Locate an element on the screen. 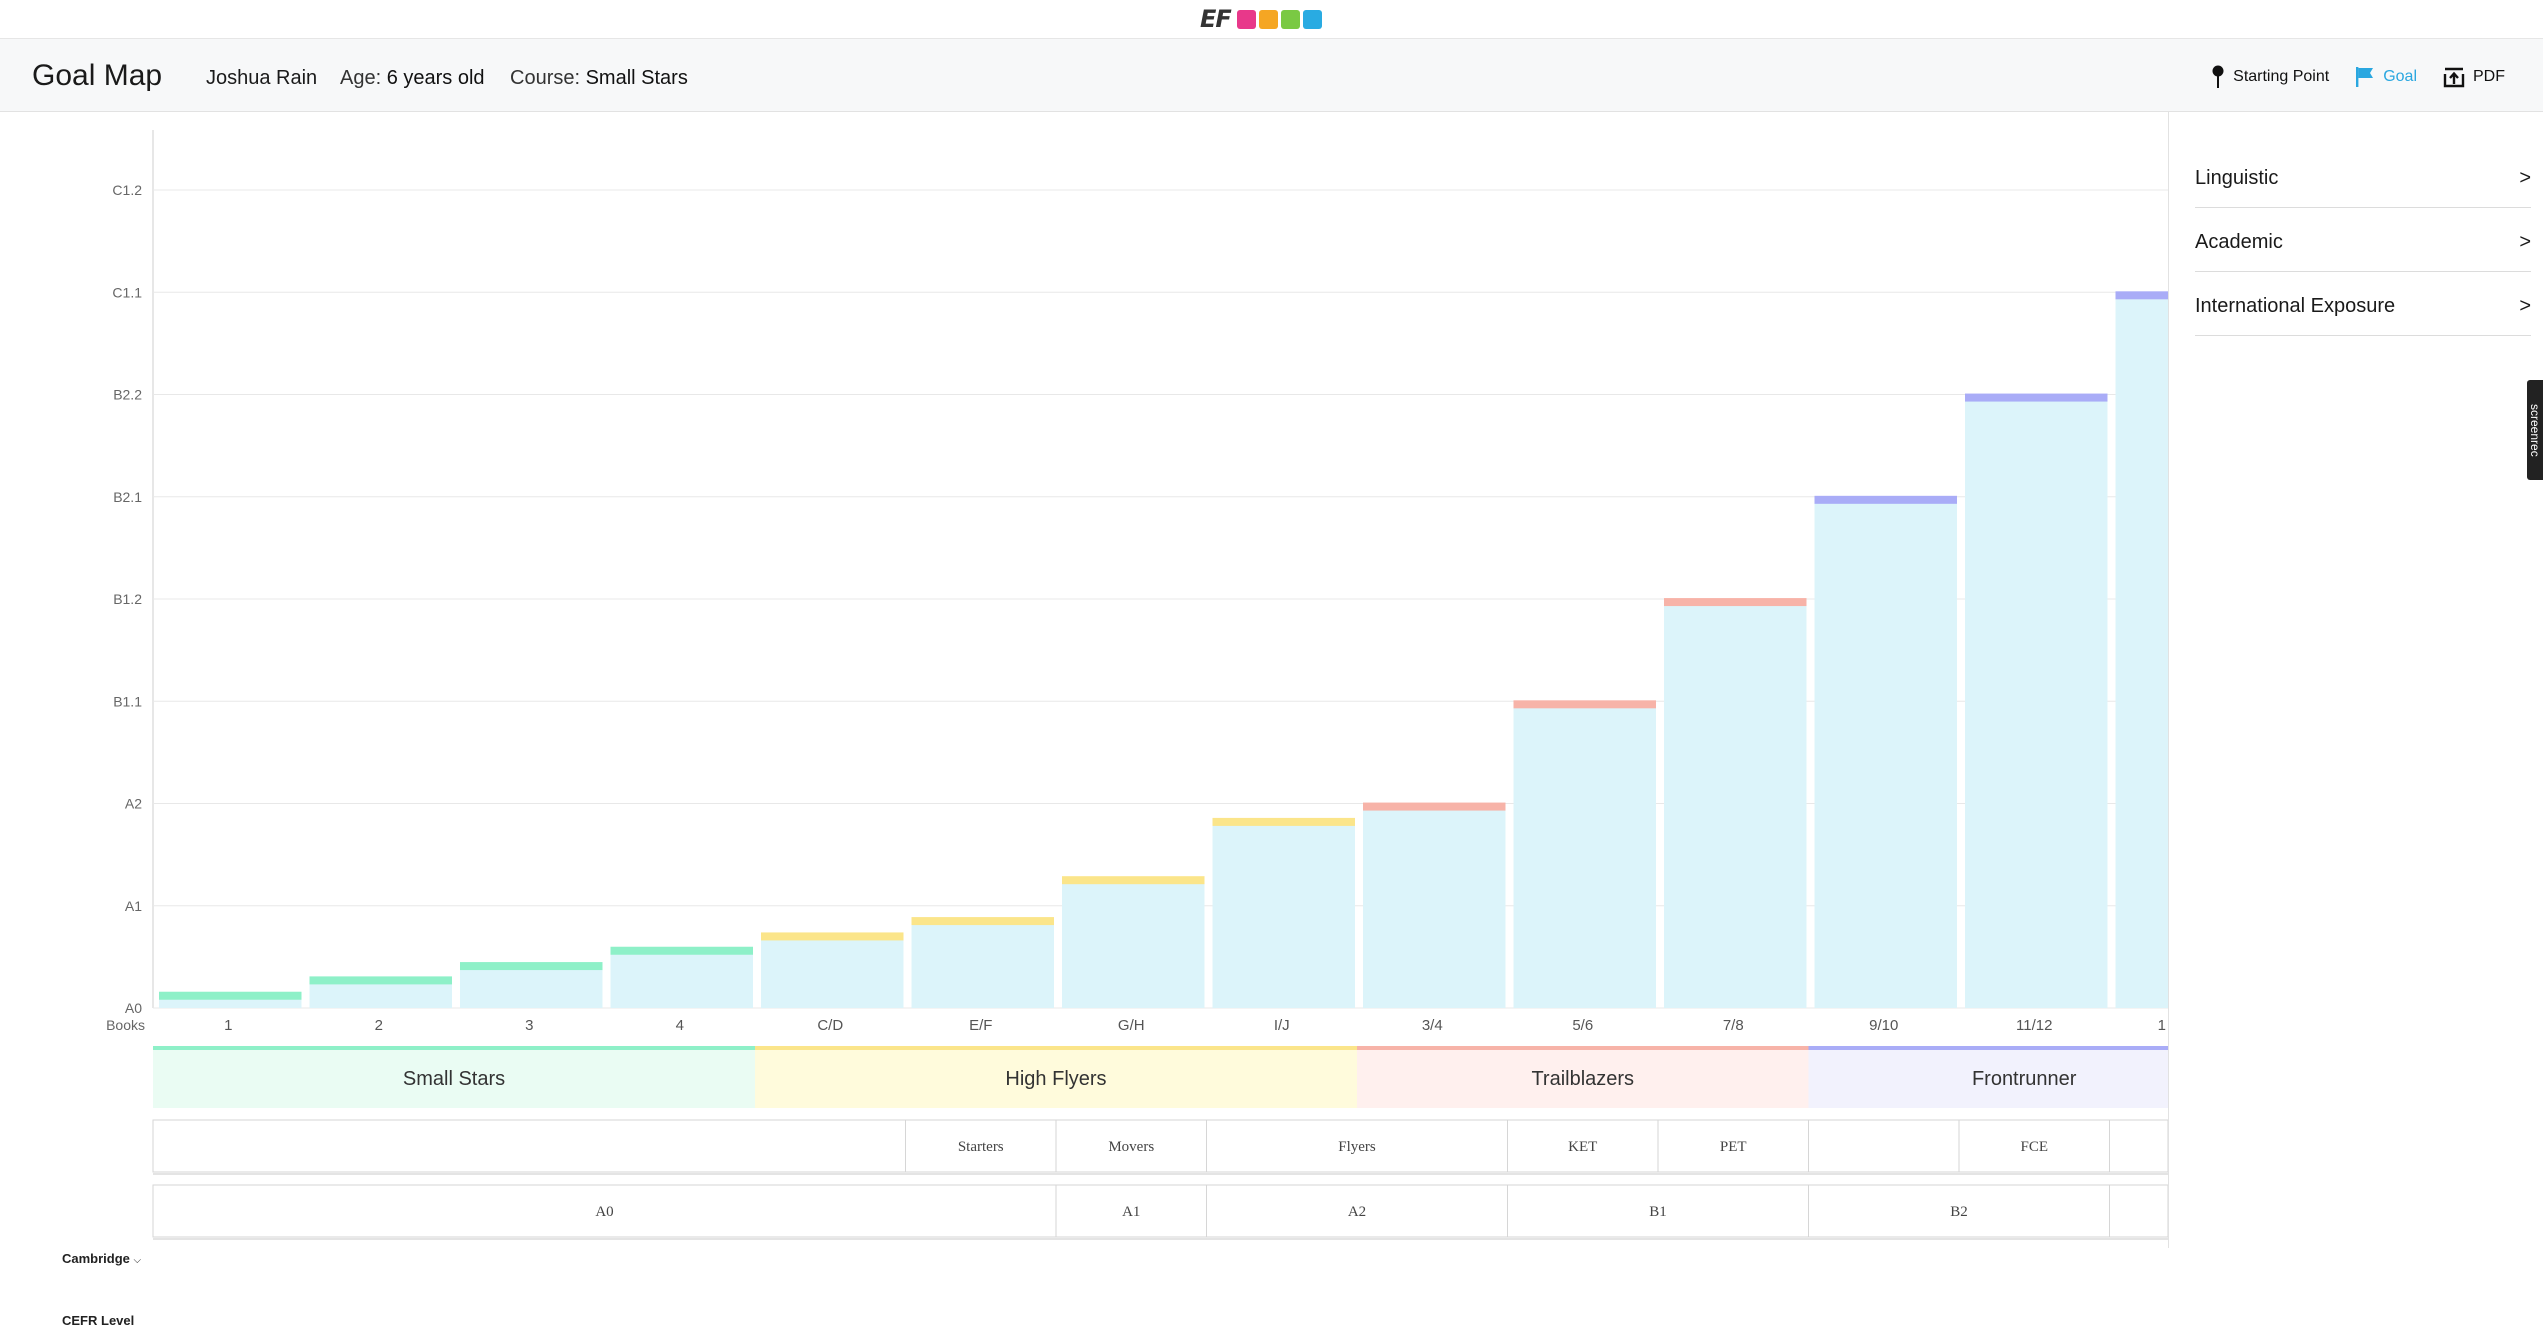 This screenshot has width=2543, height=1328. screenrec-tab: screenrec is located at coordinates (2535, 430).